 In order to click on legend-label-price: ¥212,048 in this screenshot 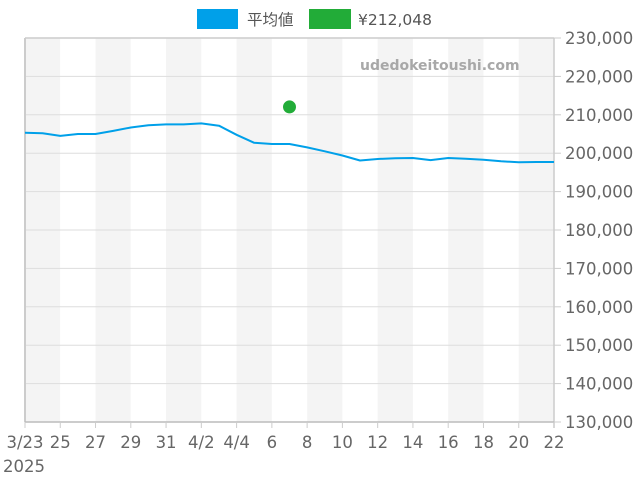, I will do `click(395, 20)`.